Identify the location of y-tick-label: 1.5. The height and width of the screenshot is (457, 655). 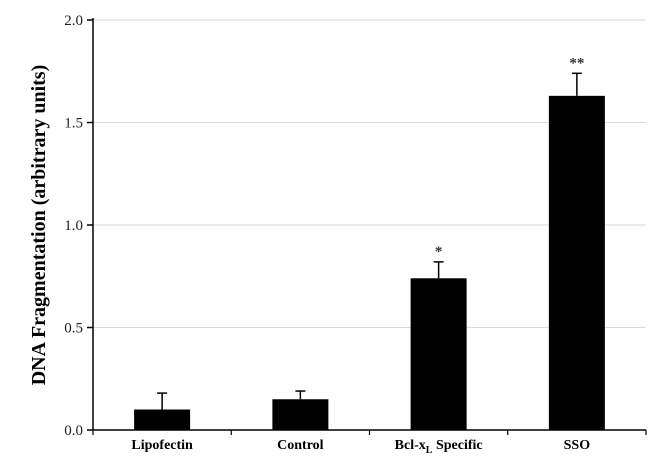
(73, 124).